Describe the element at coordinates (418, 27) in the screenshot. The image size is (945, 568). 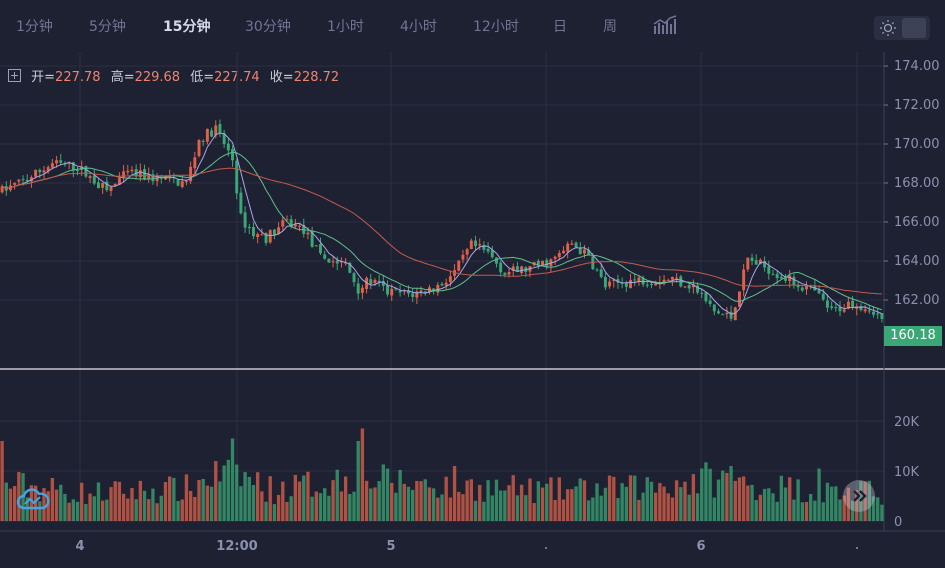
I see `tab-4hour: 4小时` at that location.